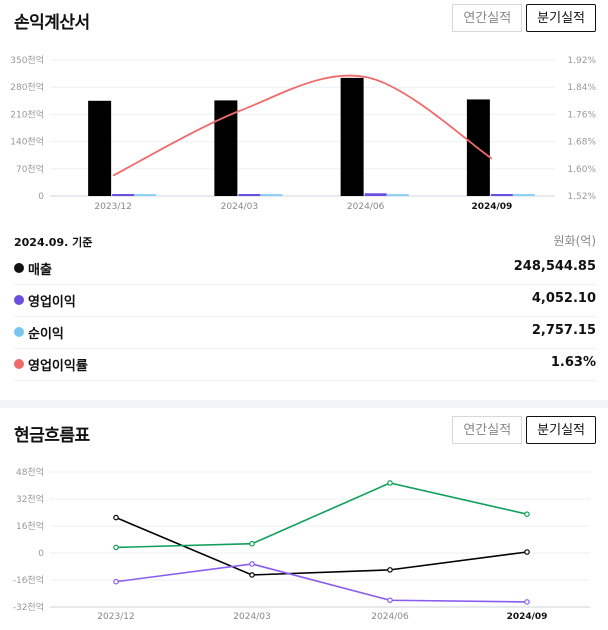 The height and width of the screenshot is (630, 608). What do you see at coordinates (27, 60) in the screenshot?
I see `left-axis-tick: 350천억` at bounding box center [27, 60].